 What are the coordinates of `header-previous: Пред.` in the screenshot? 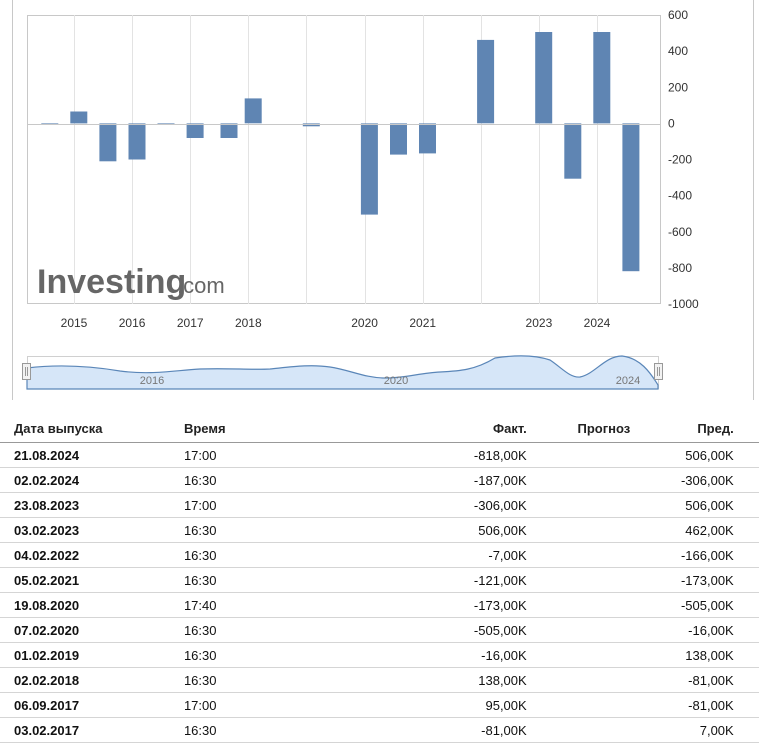 It's located at (682, 428).